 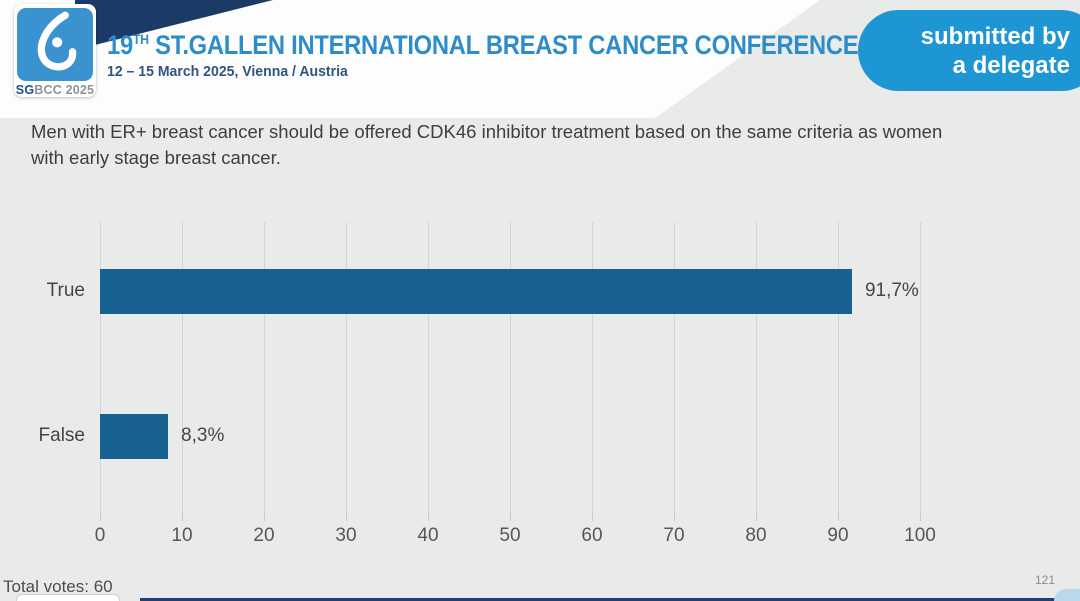 What do you see at coordinates (65, 290) in the screenshot?
I see `category-label-true: True` at bounding box center [65, 290].